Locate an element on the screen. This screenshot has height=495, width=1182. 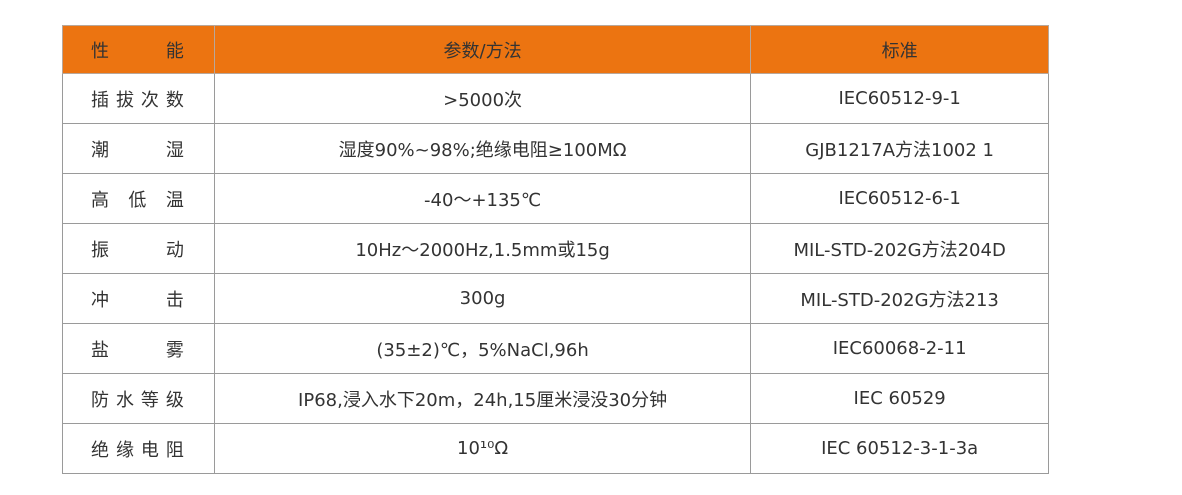
header-cell: 性能 is located at coordinates (138, 49).